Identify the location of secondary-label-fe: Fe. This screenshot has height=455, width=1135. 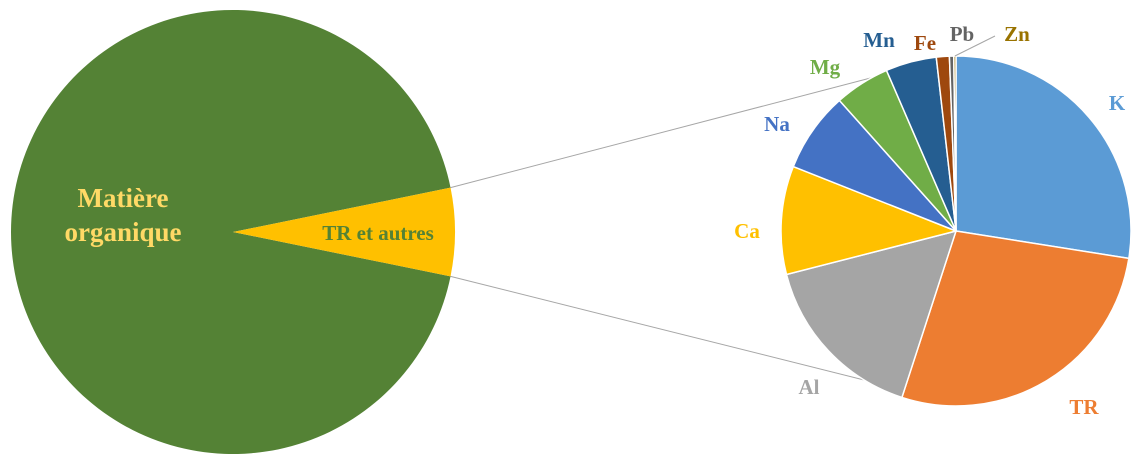
(925, 43).